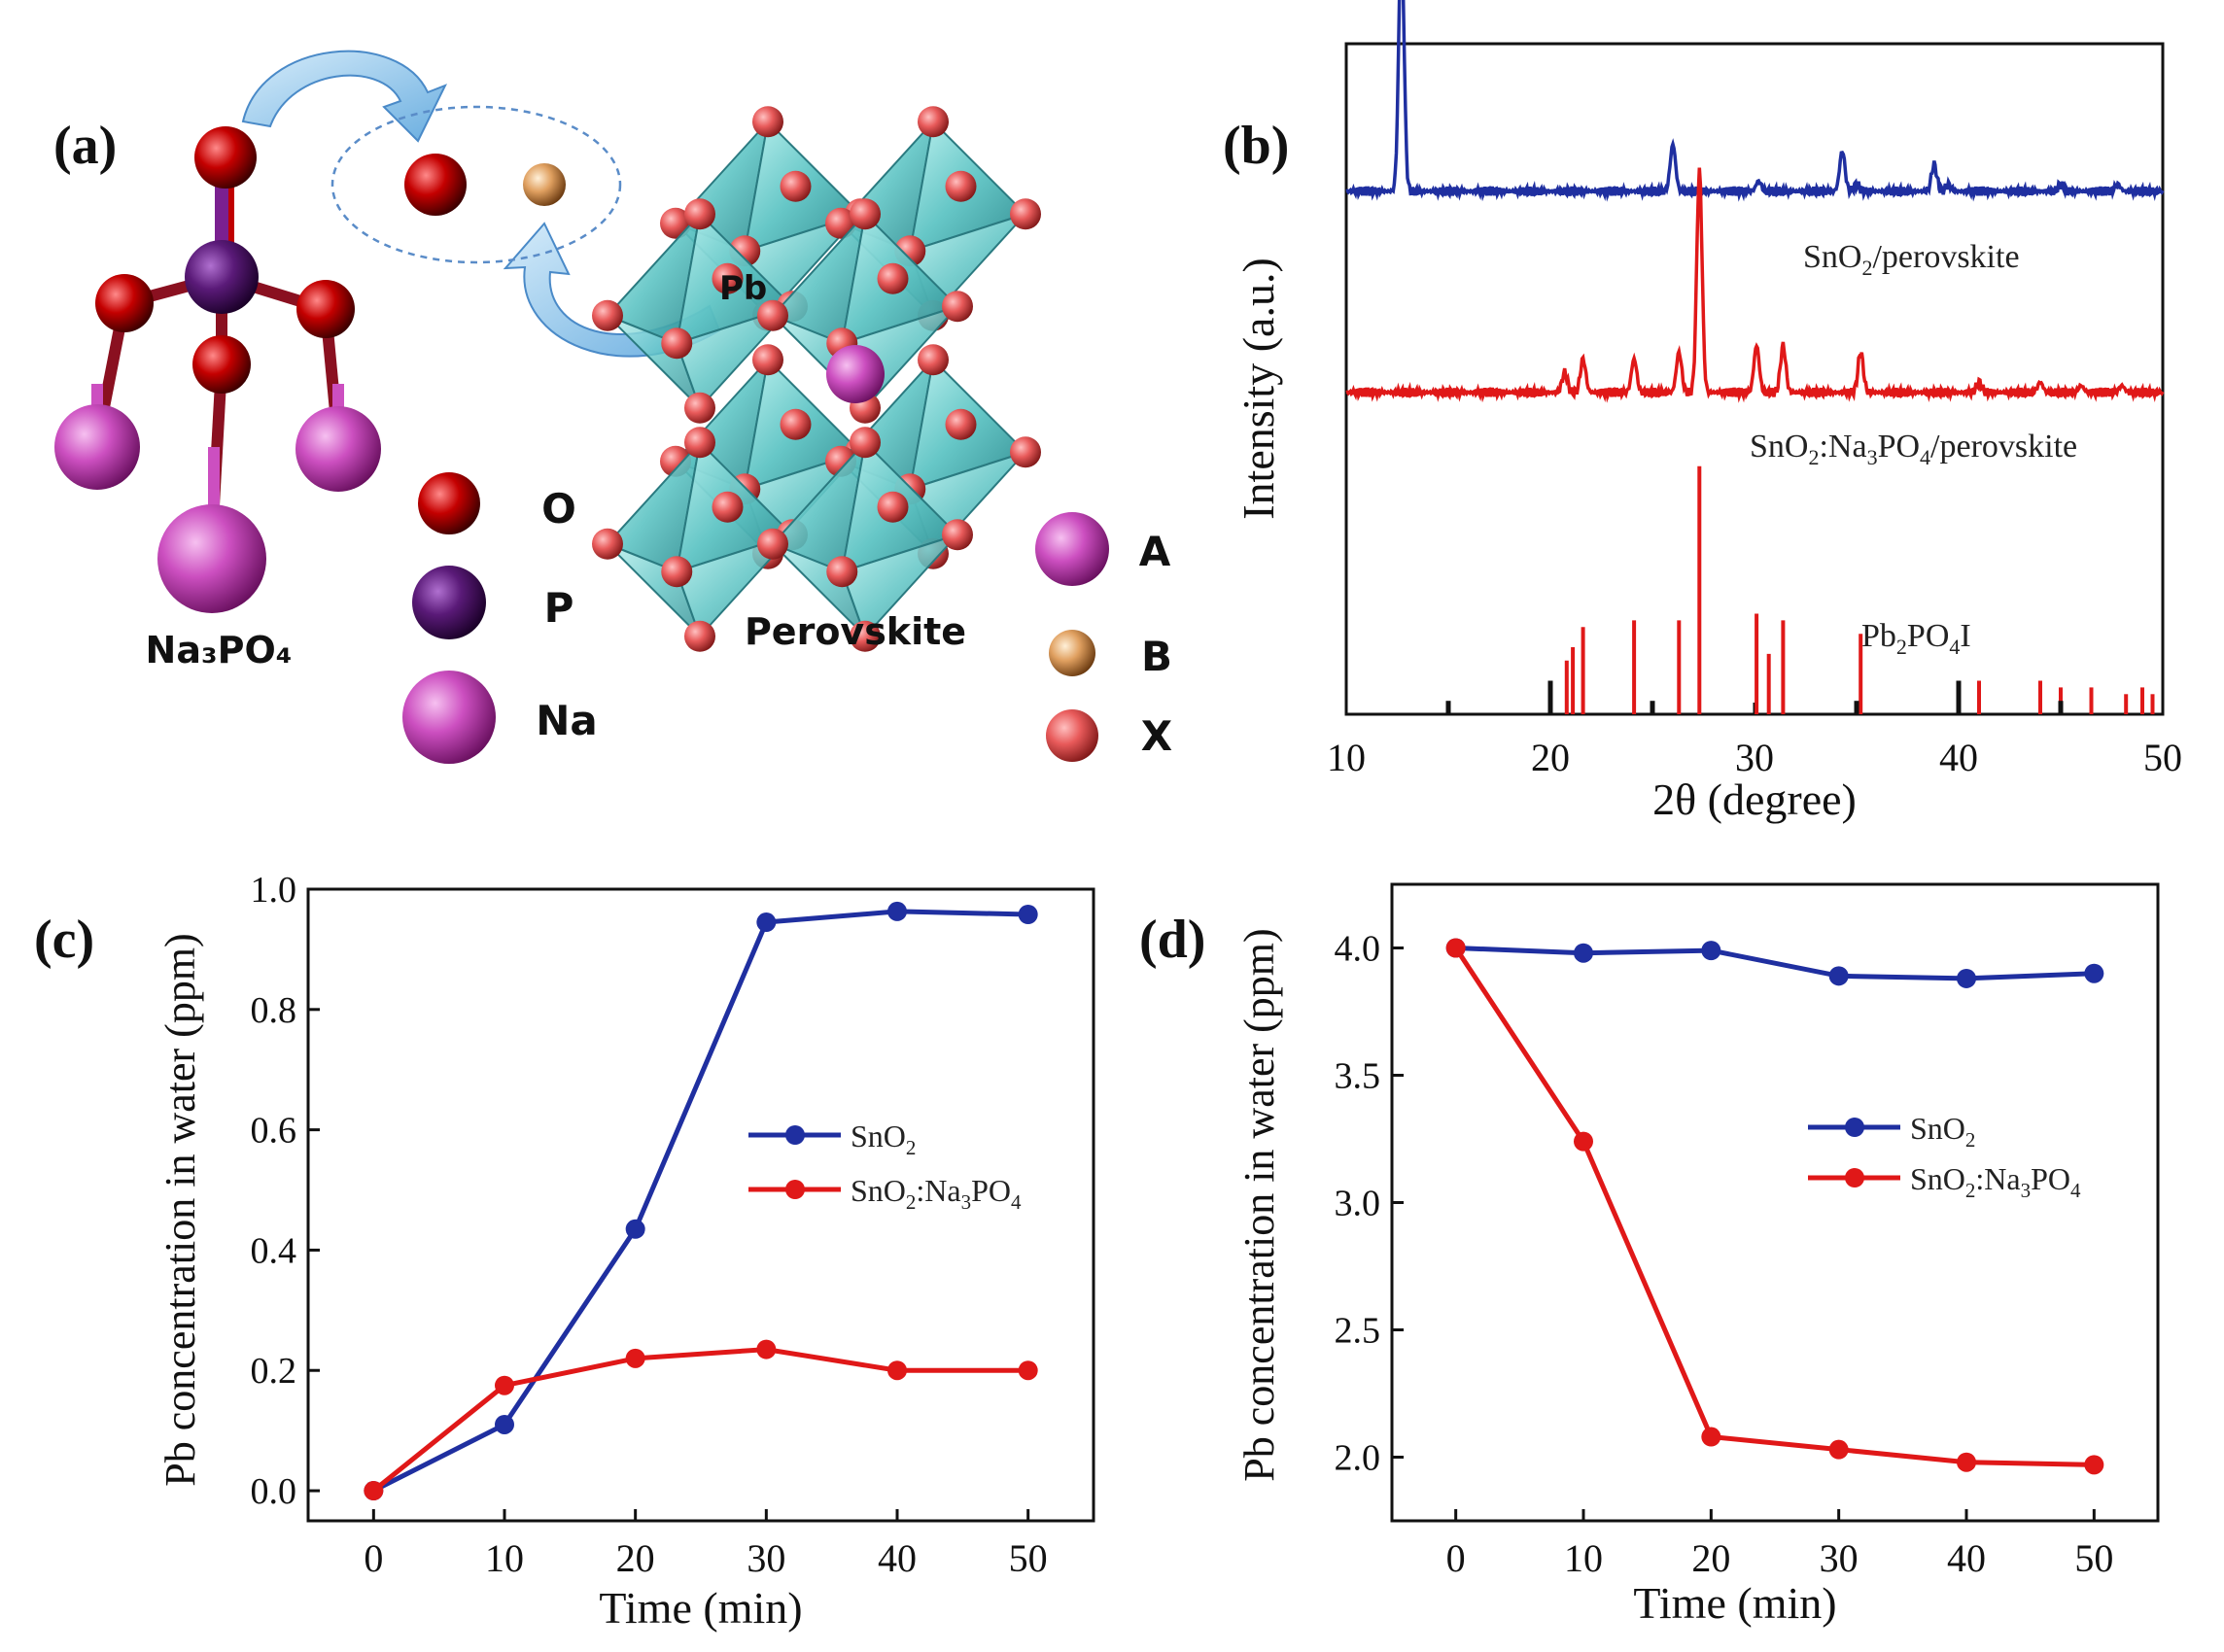 This screenshot has width=2224, height=1652. I want to click on xrd-xtick-label-10: 10, so click(1346, 758).